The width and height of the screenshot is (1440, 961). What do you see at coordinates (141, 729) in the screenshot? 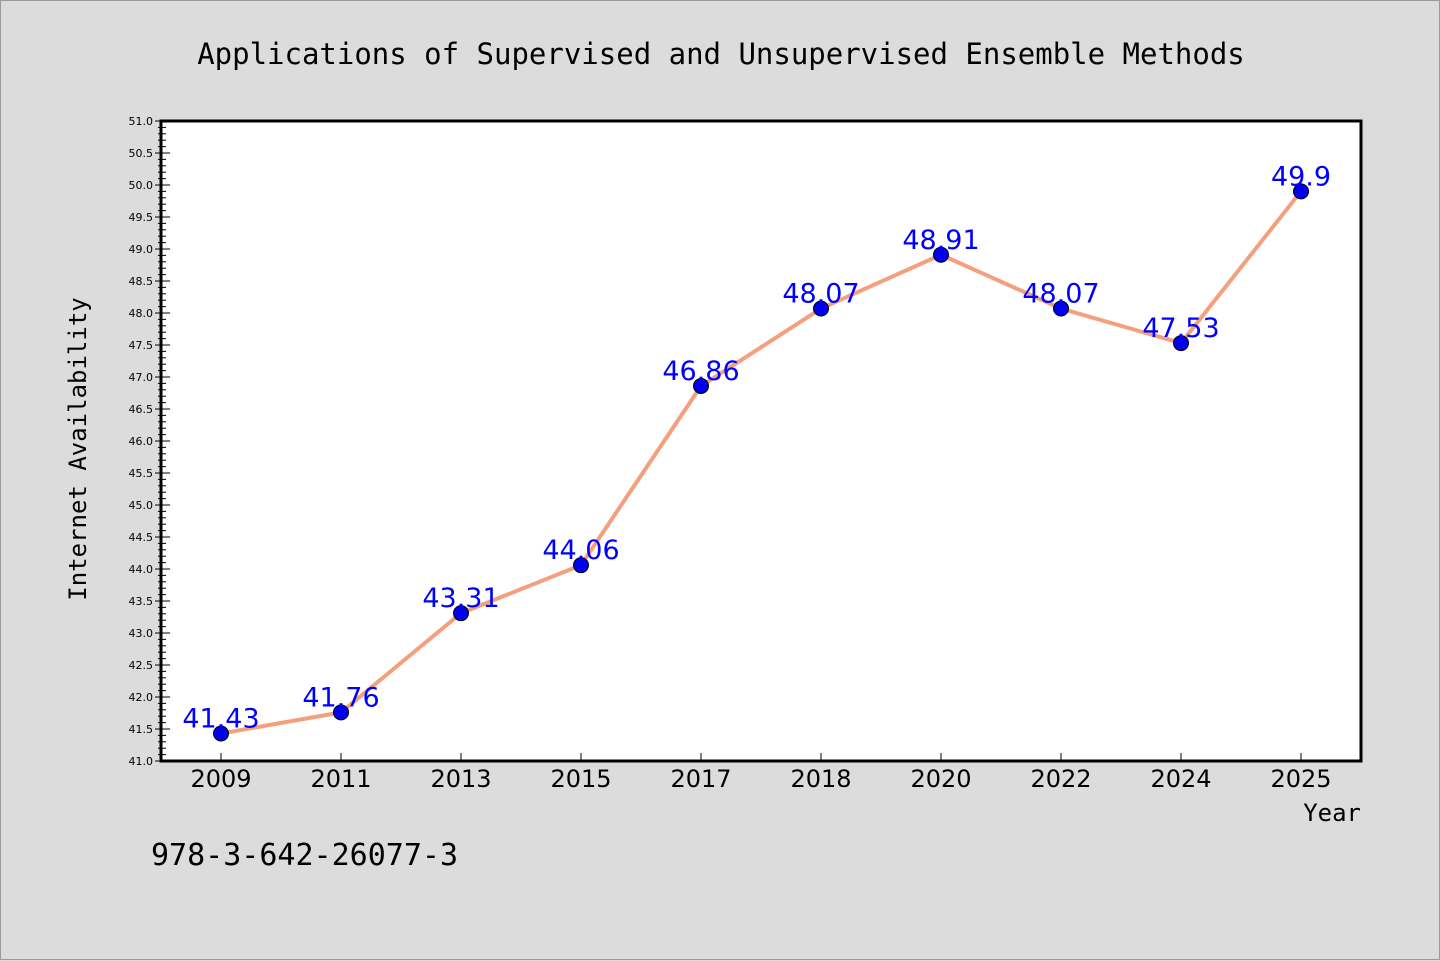
I see `y-tick-label: 41.5` at bounding box center [141, 729].